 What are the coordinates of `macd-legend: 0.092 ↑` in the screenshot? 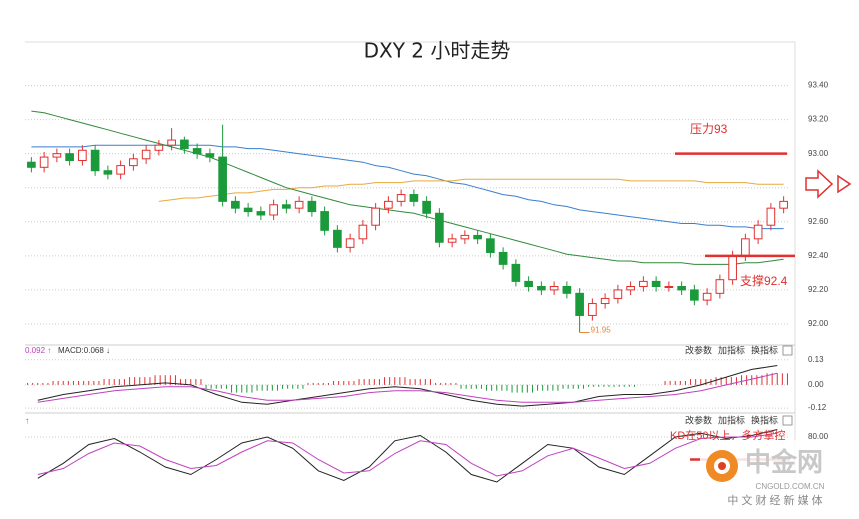 It's located at (38, 350).